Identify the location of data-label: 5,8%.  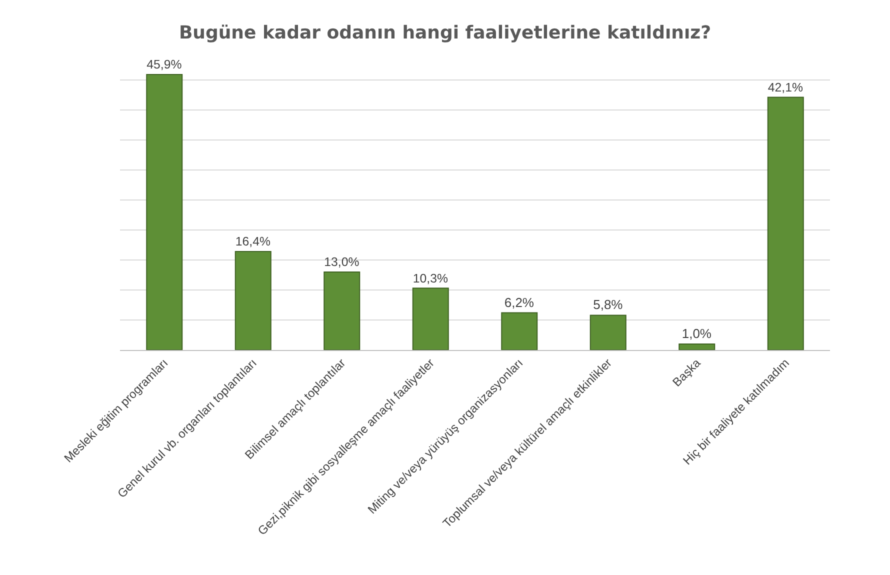
(608, 304).